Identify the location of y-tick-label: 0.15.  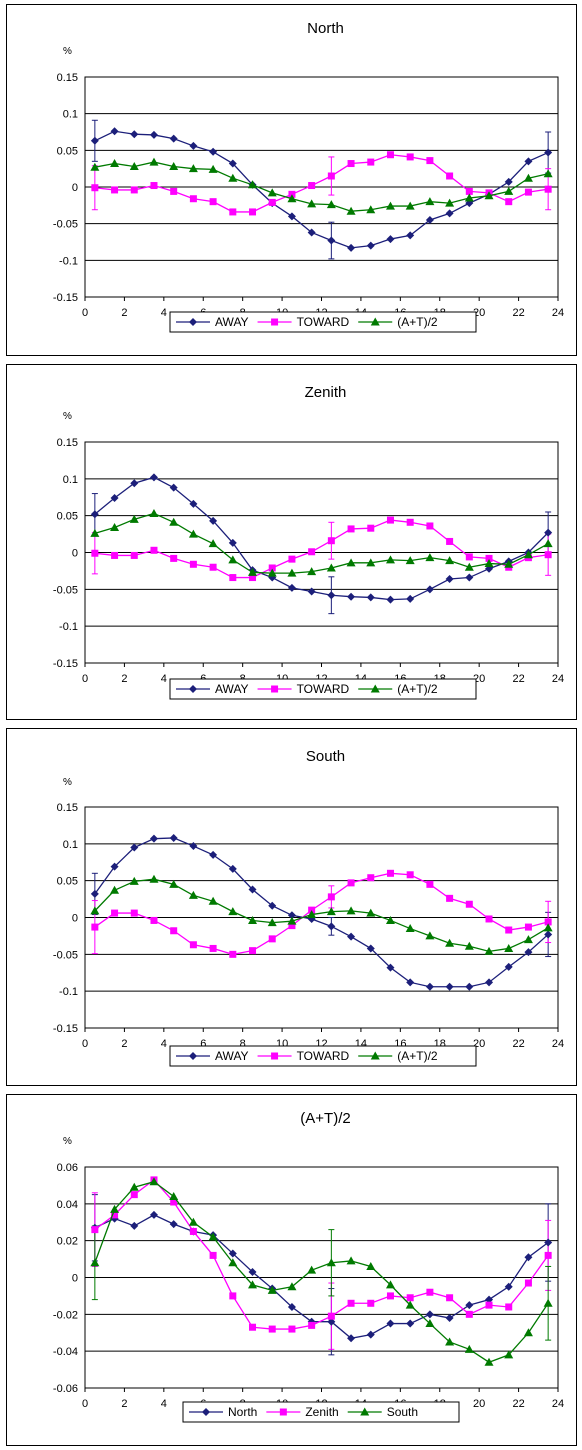
(67, 808).